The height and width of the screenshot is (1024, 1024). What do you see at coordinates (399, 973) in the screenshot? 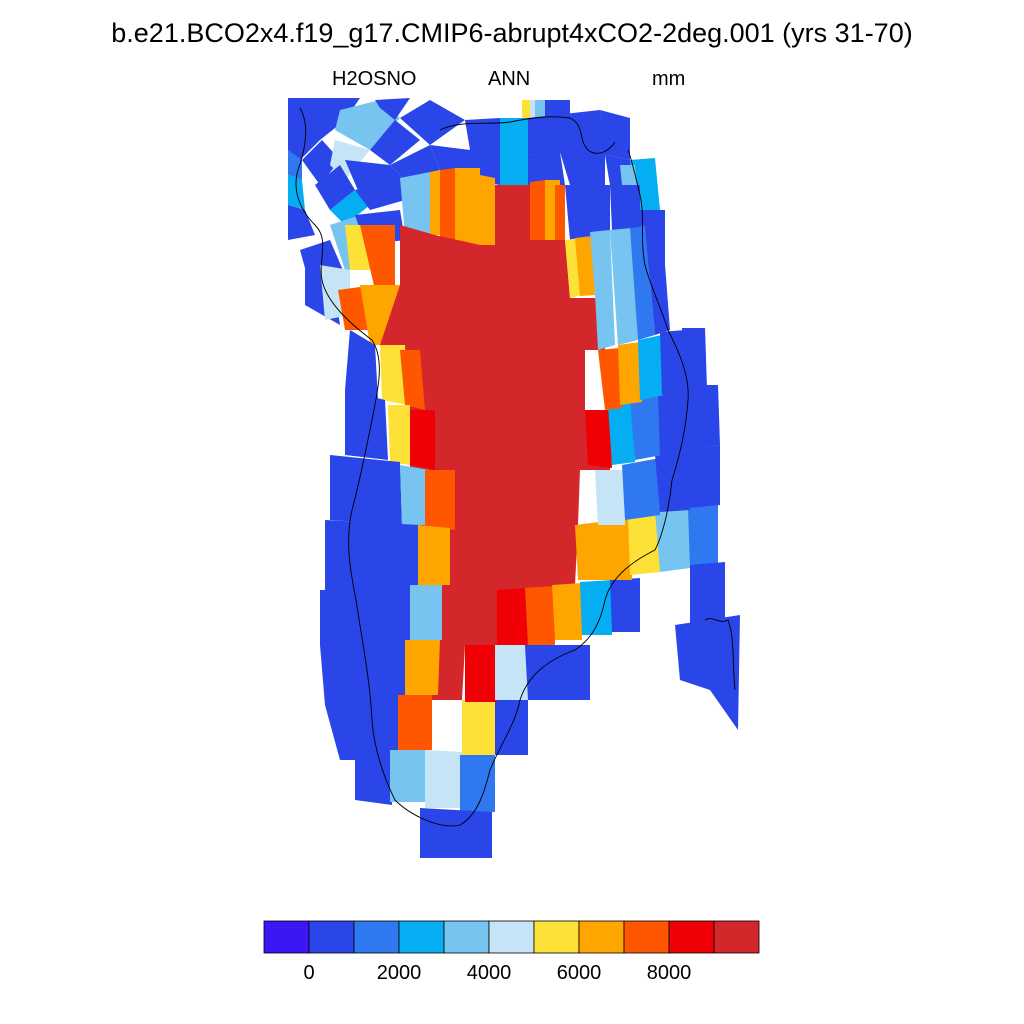
I see `colorbar-tick-label: 2000` at bounding box center [399, 973].